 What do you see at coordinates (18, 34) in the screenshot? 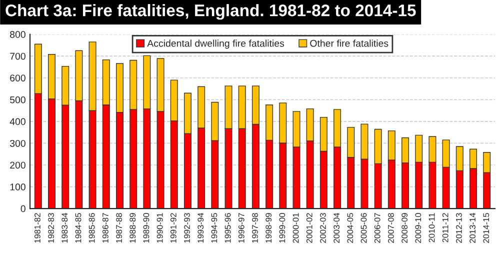
I see `y-tick-label: 800` at bounding box center [18, 34].